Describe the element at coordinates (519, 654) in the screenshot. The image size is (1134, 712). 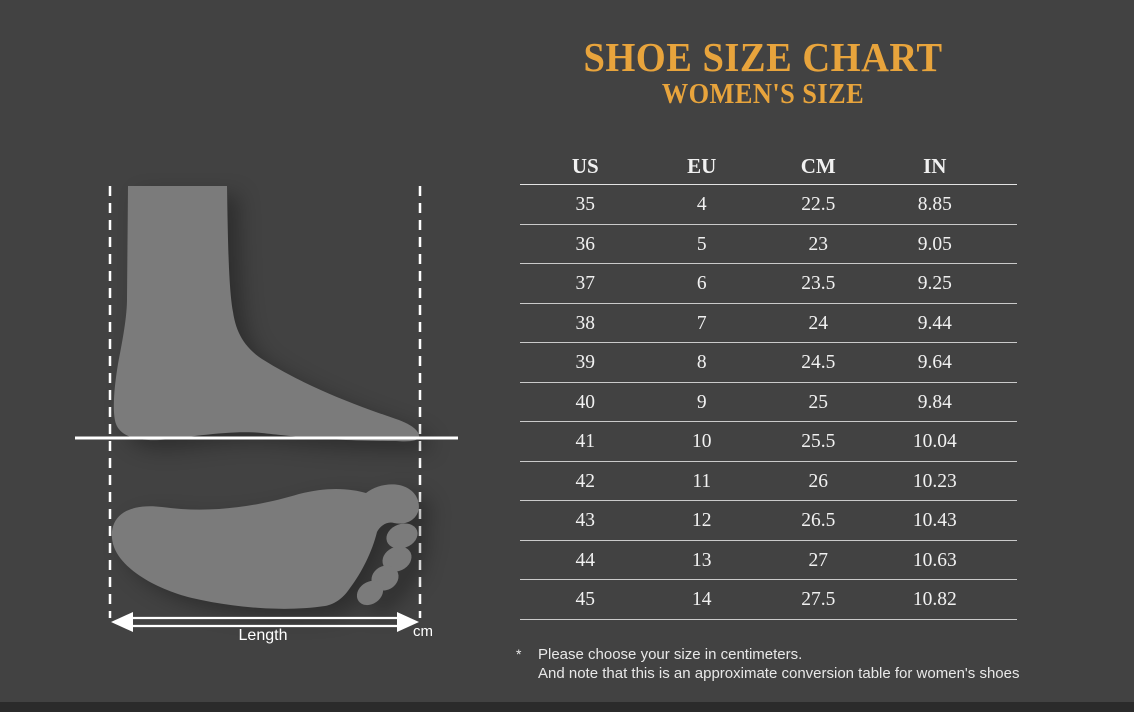
I see `footnote-marker: *` at that location.